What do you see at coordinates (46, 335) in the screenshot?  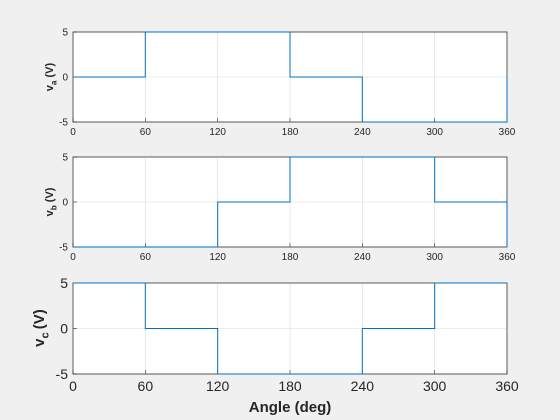 I see `y-axis-label-subscript: c` at bounding box center [46, 335].